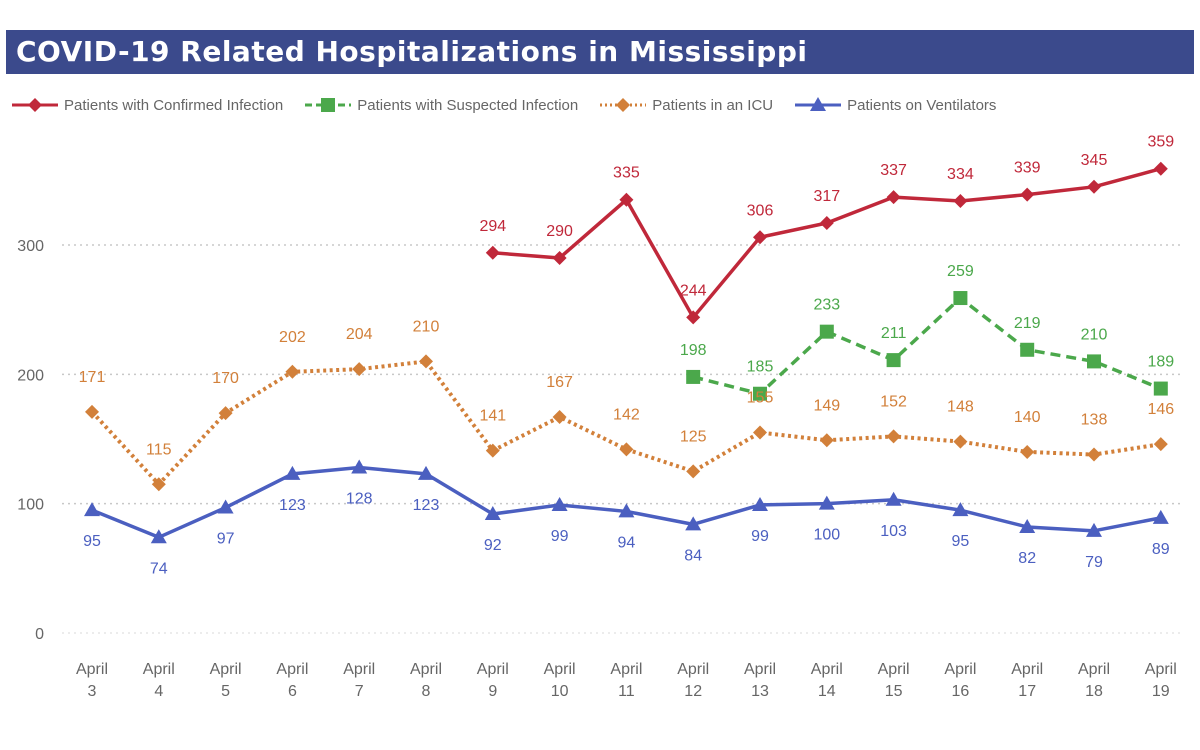 Image resolution: width=1200 pixels, height=750 pixels. Describe the element at coordinates (893, 401) in the screenshot. I see `data-label: 152` at that location.